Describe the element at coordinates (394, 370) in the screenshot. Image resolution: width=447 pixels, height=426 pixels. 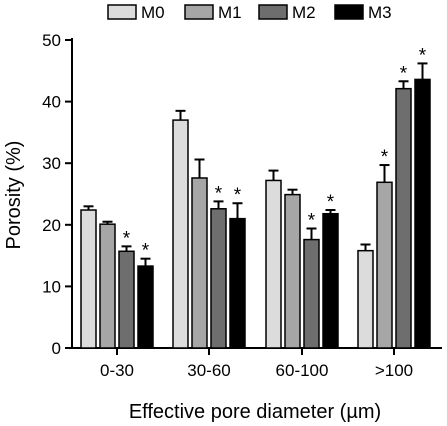
I see `x-tick-label: >100` at that location.